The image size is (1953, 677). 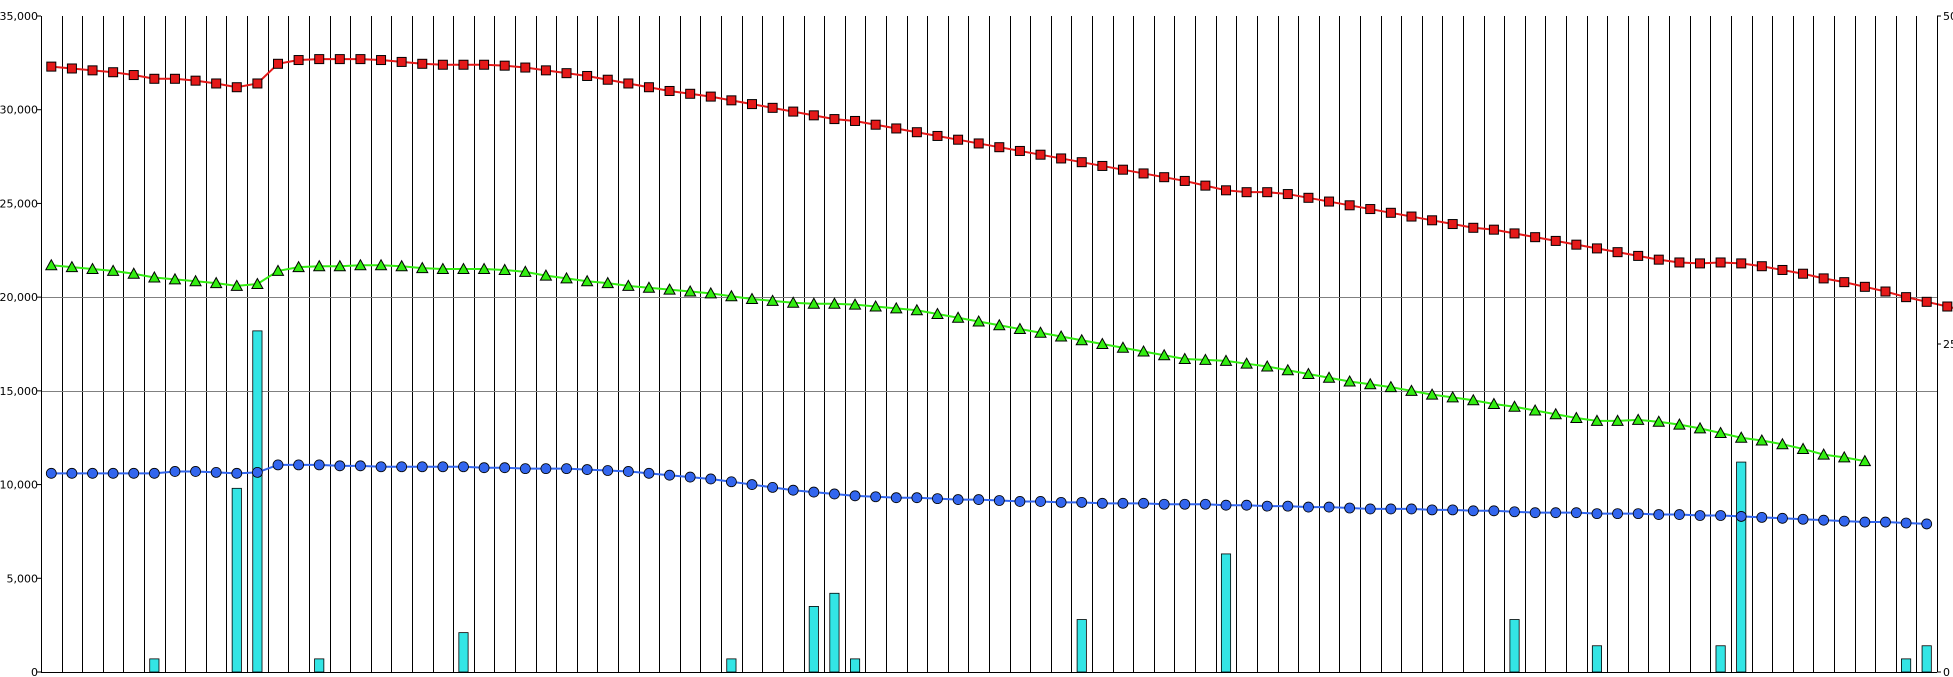 I want to click on left-tick-label: 25,000, so click(x=19, y=203).